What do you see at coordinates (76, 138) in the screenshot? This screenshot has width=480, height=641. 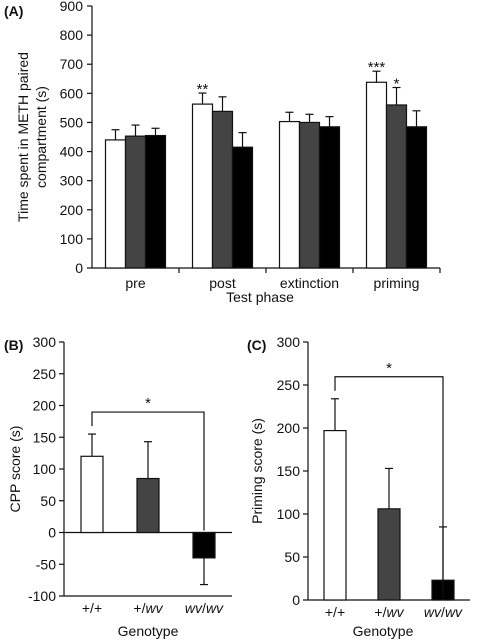 I see `panel-a-y-axis: 0 100 200 300 400 500 600 700 800 900` at bounding box center [76, 138].